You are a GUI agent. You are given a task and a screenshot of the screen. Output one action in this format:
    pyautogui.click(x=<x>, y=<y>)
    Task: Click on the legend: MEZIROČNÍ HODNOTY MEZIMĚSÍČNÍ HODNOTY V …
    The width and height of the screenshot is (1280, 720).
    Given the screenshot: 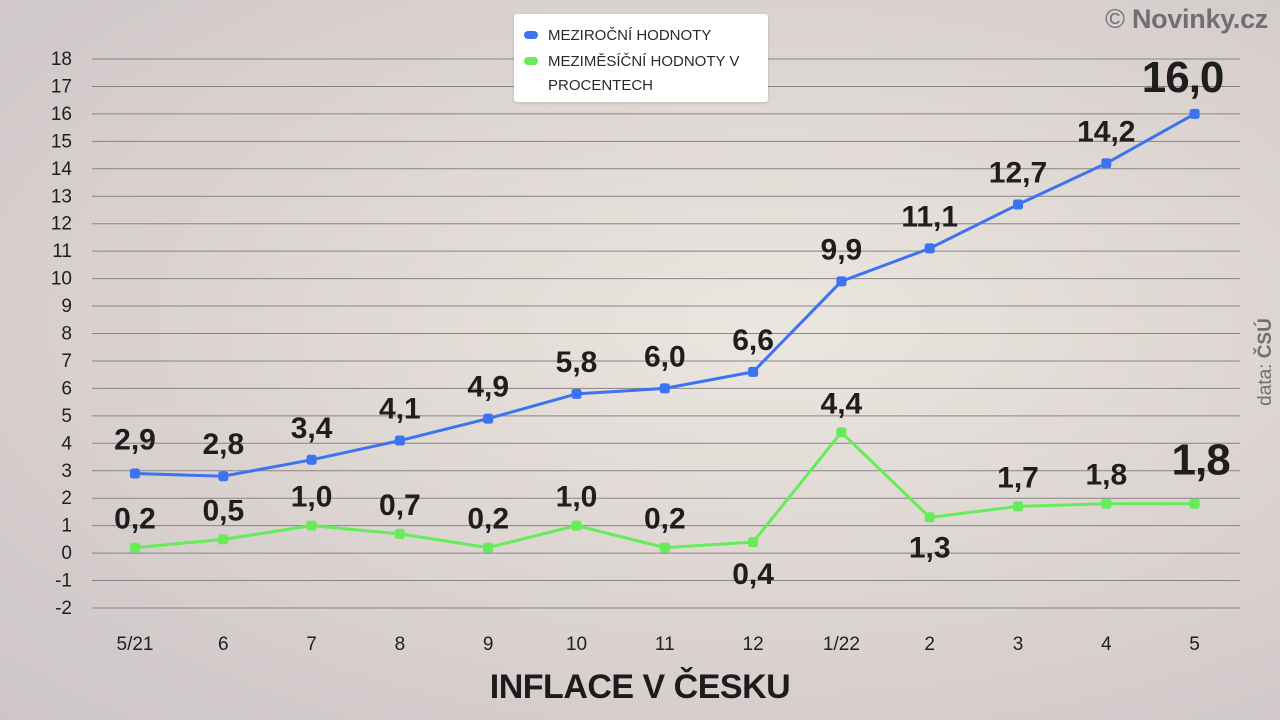 What is the action you would take?
    pyautogui.click(x=641, y=58)
    